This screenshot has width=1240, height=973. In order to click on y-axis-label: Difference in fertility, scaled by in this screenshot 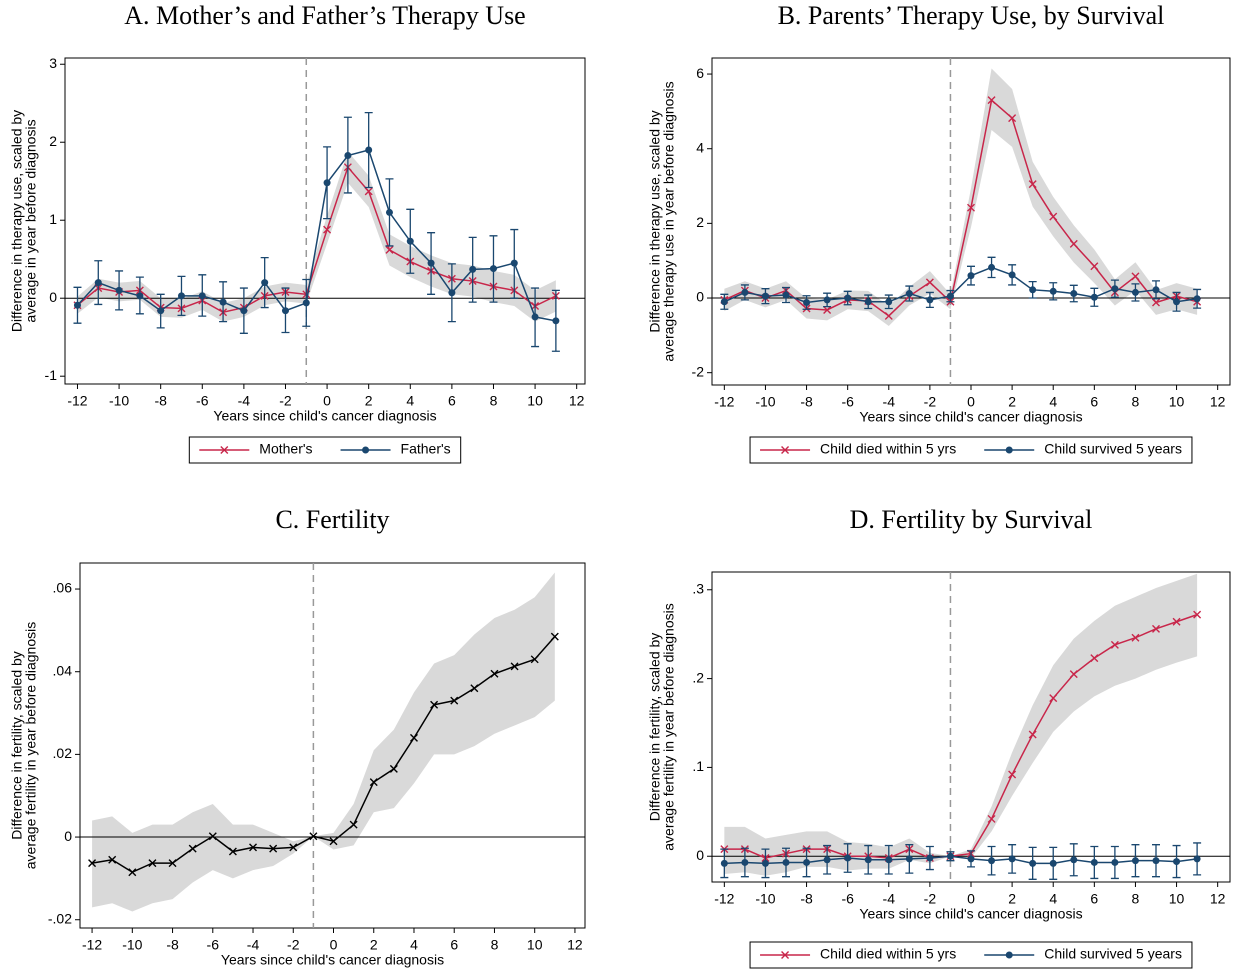, I will do `click(655, 727)`.